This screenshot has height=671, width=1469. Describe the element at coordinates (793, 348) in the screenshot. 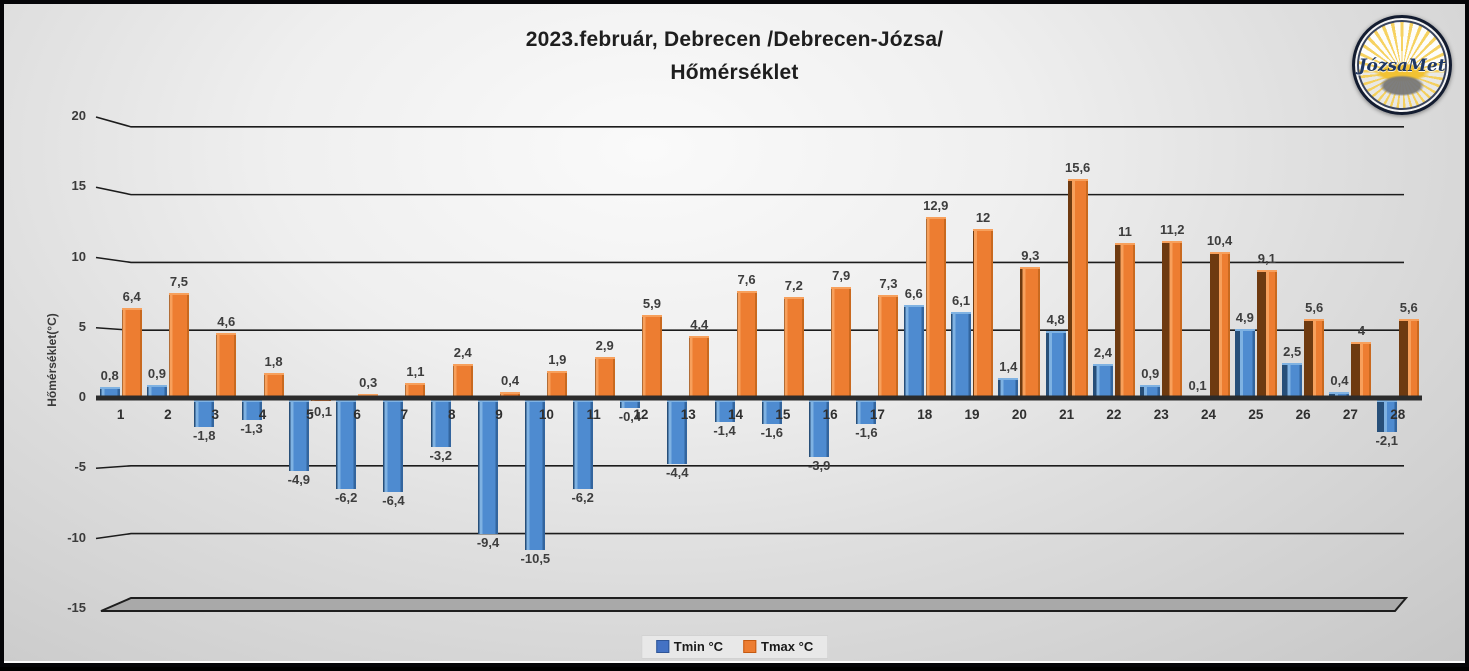

I see `bar-tmax-day15` at that location.